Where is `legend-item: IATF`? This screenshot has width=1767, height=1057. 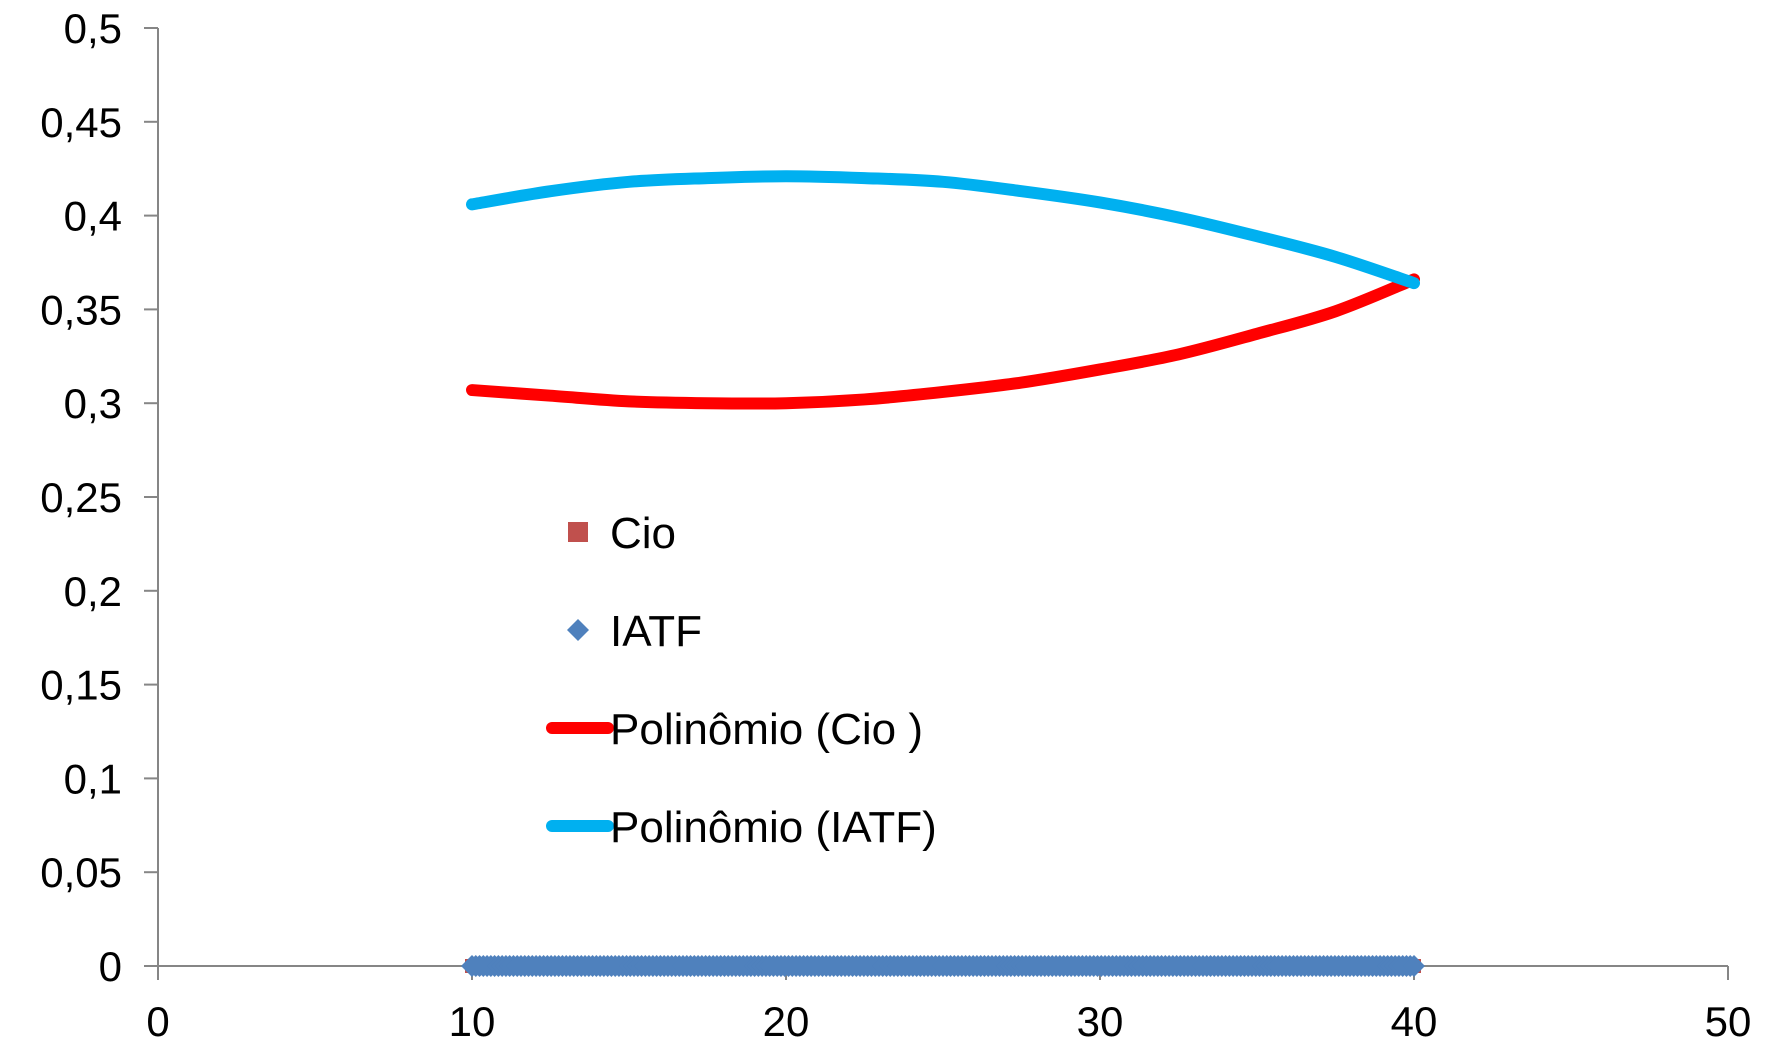
legend-item: IATF is located at coordinates (634, 631).